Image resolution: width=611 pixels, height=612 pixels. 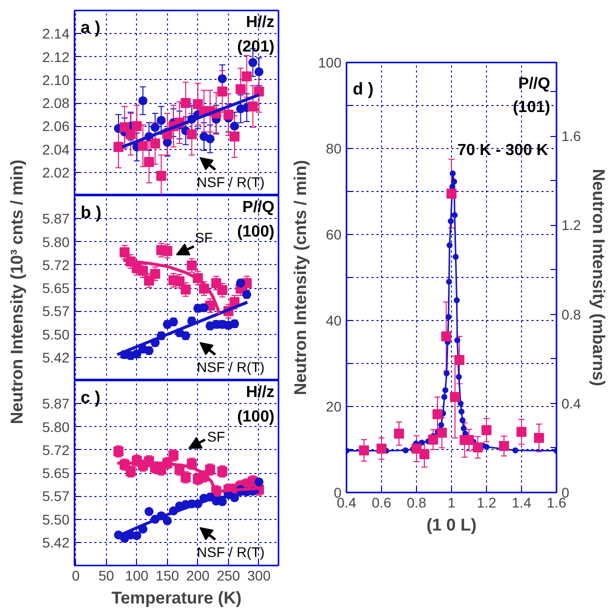 What do you see at coordinates (56, 126) in the screenshot?
I see `y-tick-label: 2.06` at bounding box center [56, 126].